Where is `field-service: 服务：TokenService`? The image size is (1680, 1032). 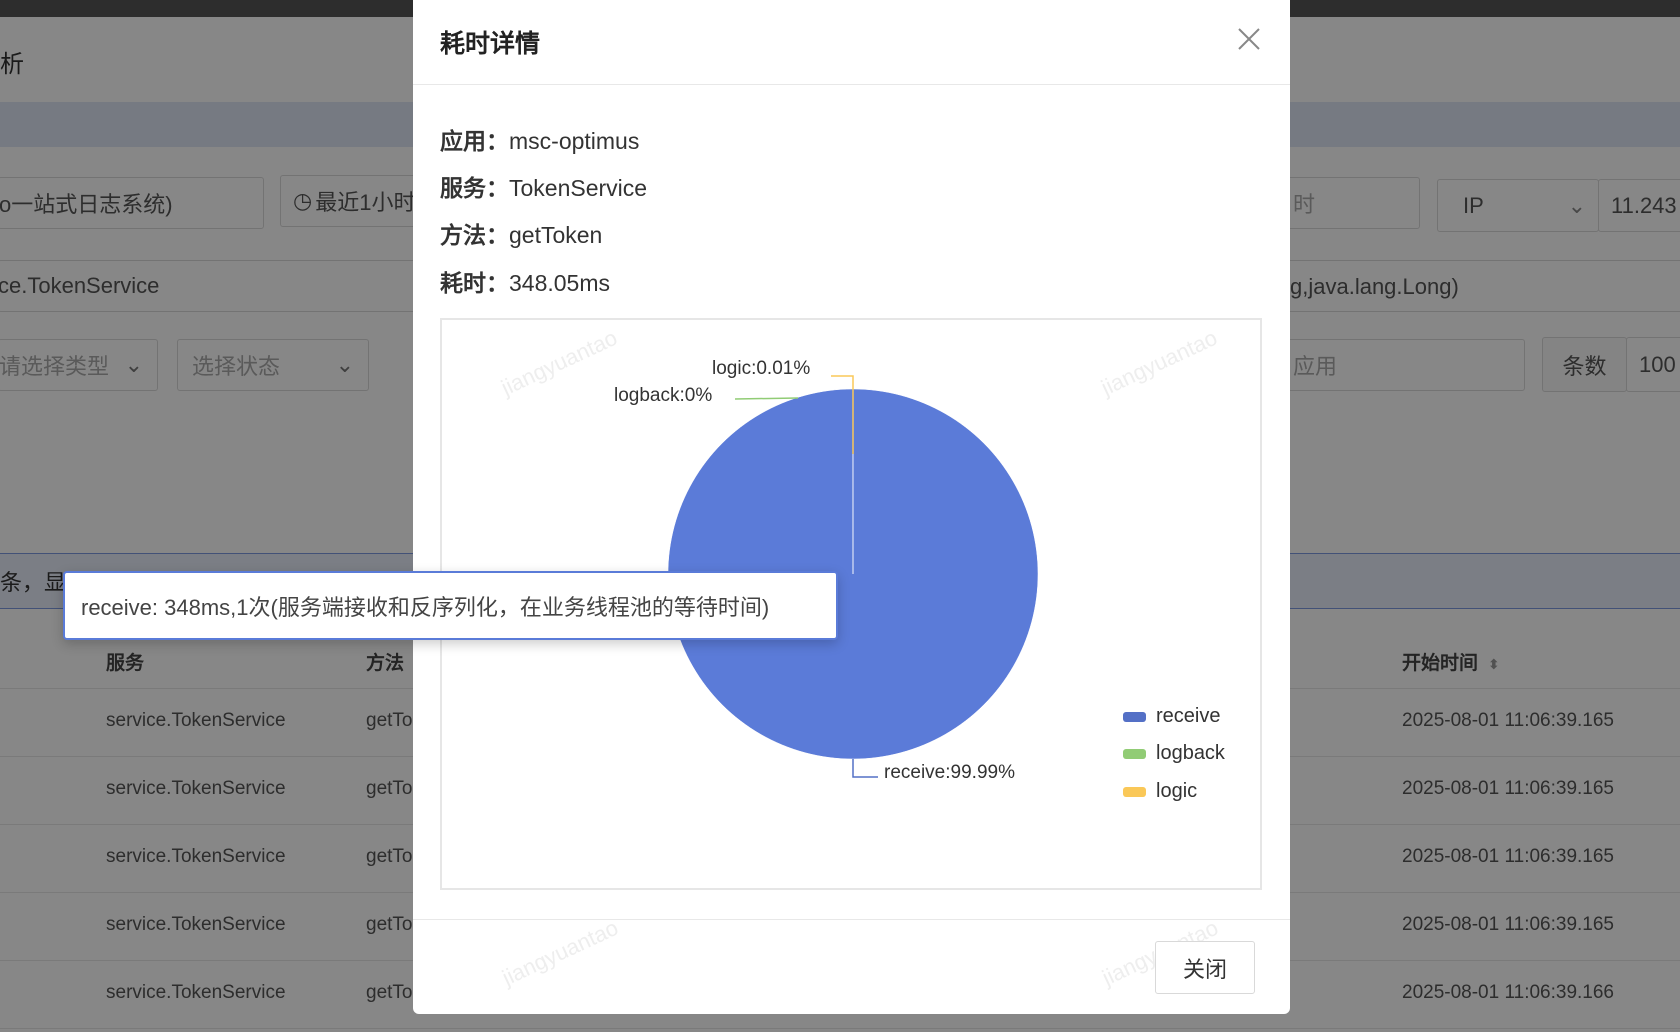 field-service: 服务：TokenService is located at coordinates (544, 188).